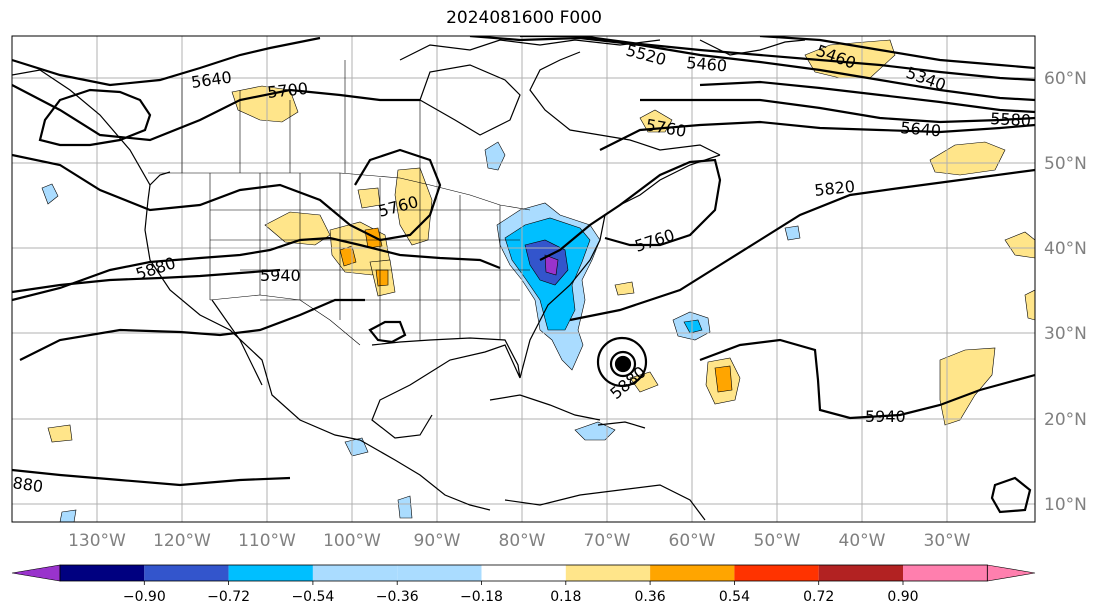 The image size is (1105, 615). Describe the element at coordinates (1065, 164) in the screenshot. I see `latitude-label: 50°N` at that location.